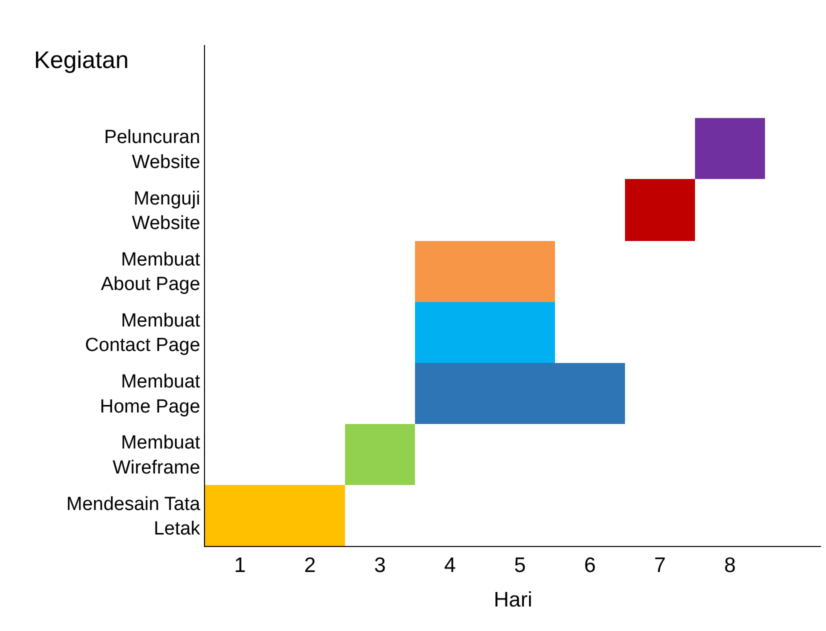 The height and width of the screenshot is (631, 826). What do you see at coordinates (166, 211) in the screenshot?
I see `y-tick-label: Menguji Website` at bounding box center [166, 211].